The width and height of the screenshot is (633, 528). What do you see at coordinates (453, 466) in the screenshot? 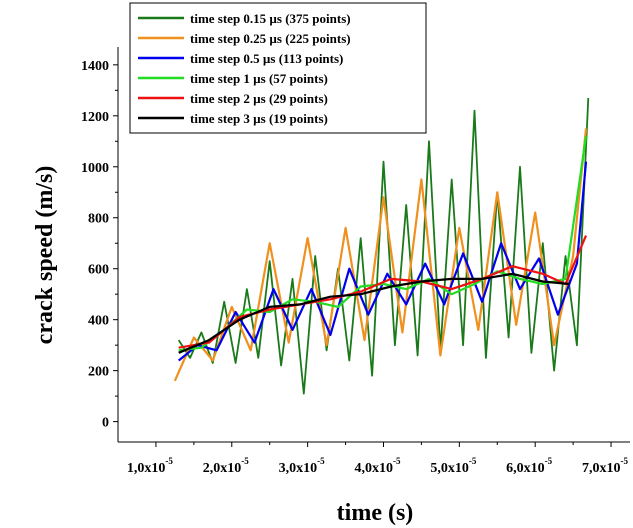
I see `x-tick-label: 5,0x10⁻⁵` at bounding box center [453, 466].